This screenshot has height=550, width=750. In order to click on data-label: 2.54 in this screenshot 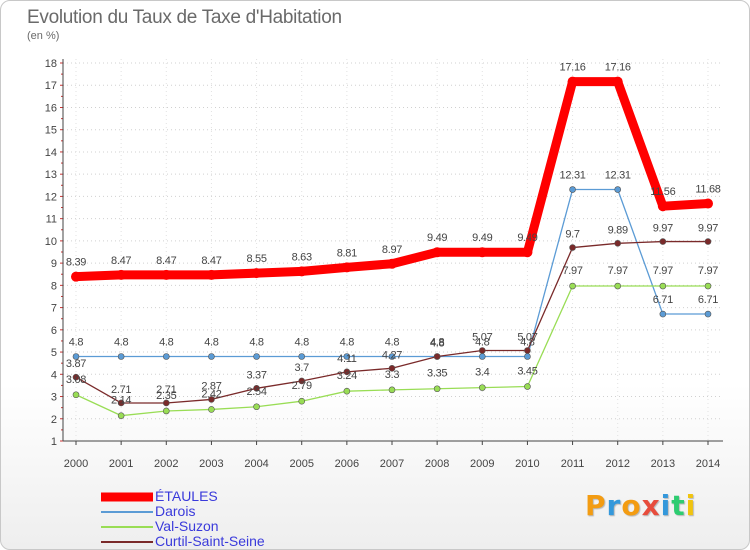, I will do `click(256, 392)`.